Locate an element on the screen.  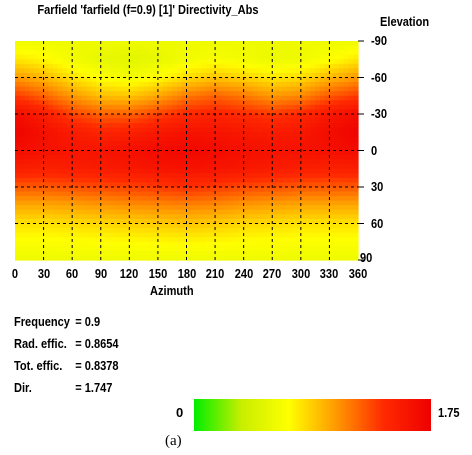
y-axis-title: Elevation is located at coordinates (405, 21).